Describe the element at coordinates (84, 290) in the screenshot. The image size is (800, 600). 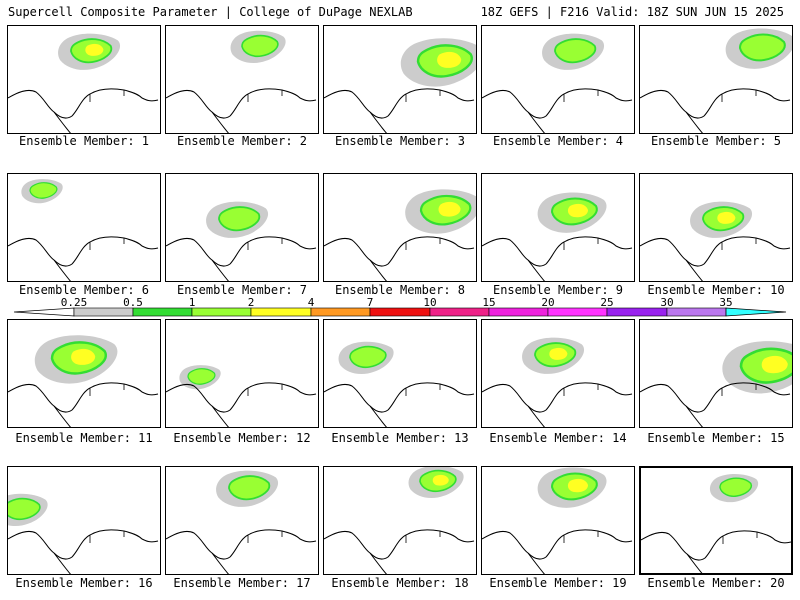
I see `panel-label: Ensemble Member: 6` at that location.